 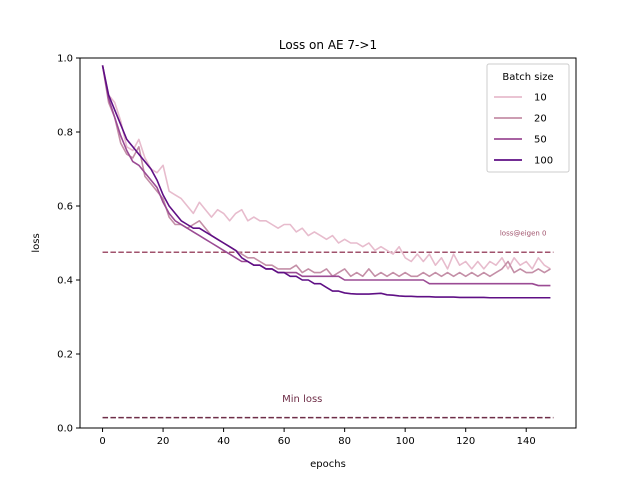 What do you see at coordinates (102, 441) in the screenshot?
I see `x-tick-label: 0` at bounding box center [102, 441].